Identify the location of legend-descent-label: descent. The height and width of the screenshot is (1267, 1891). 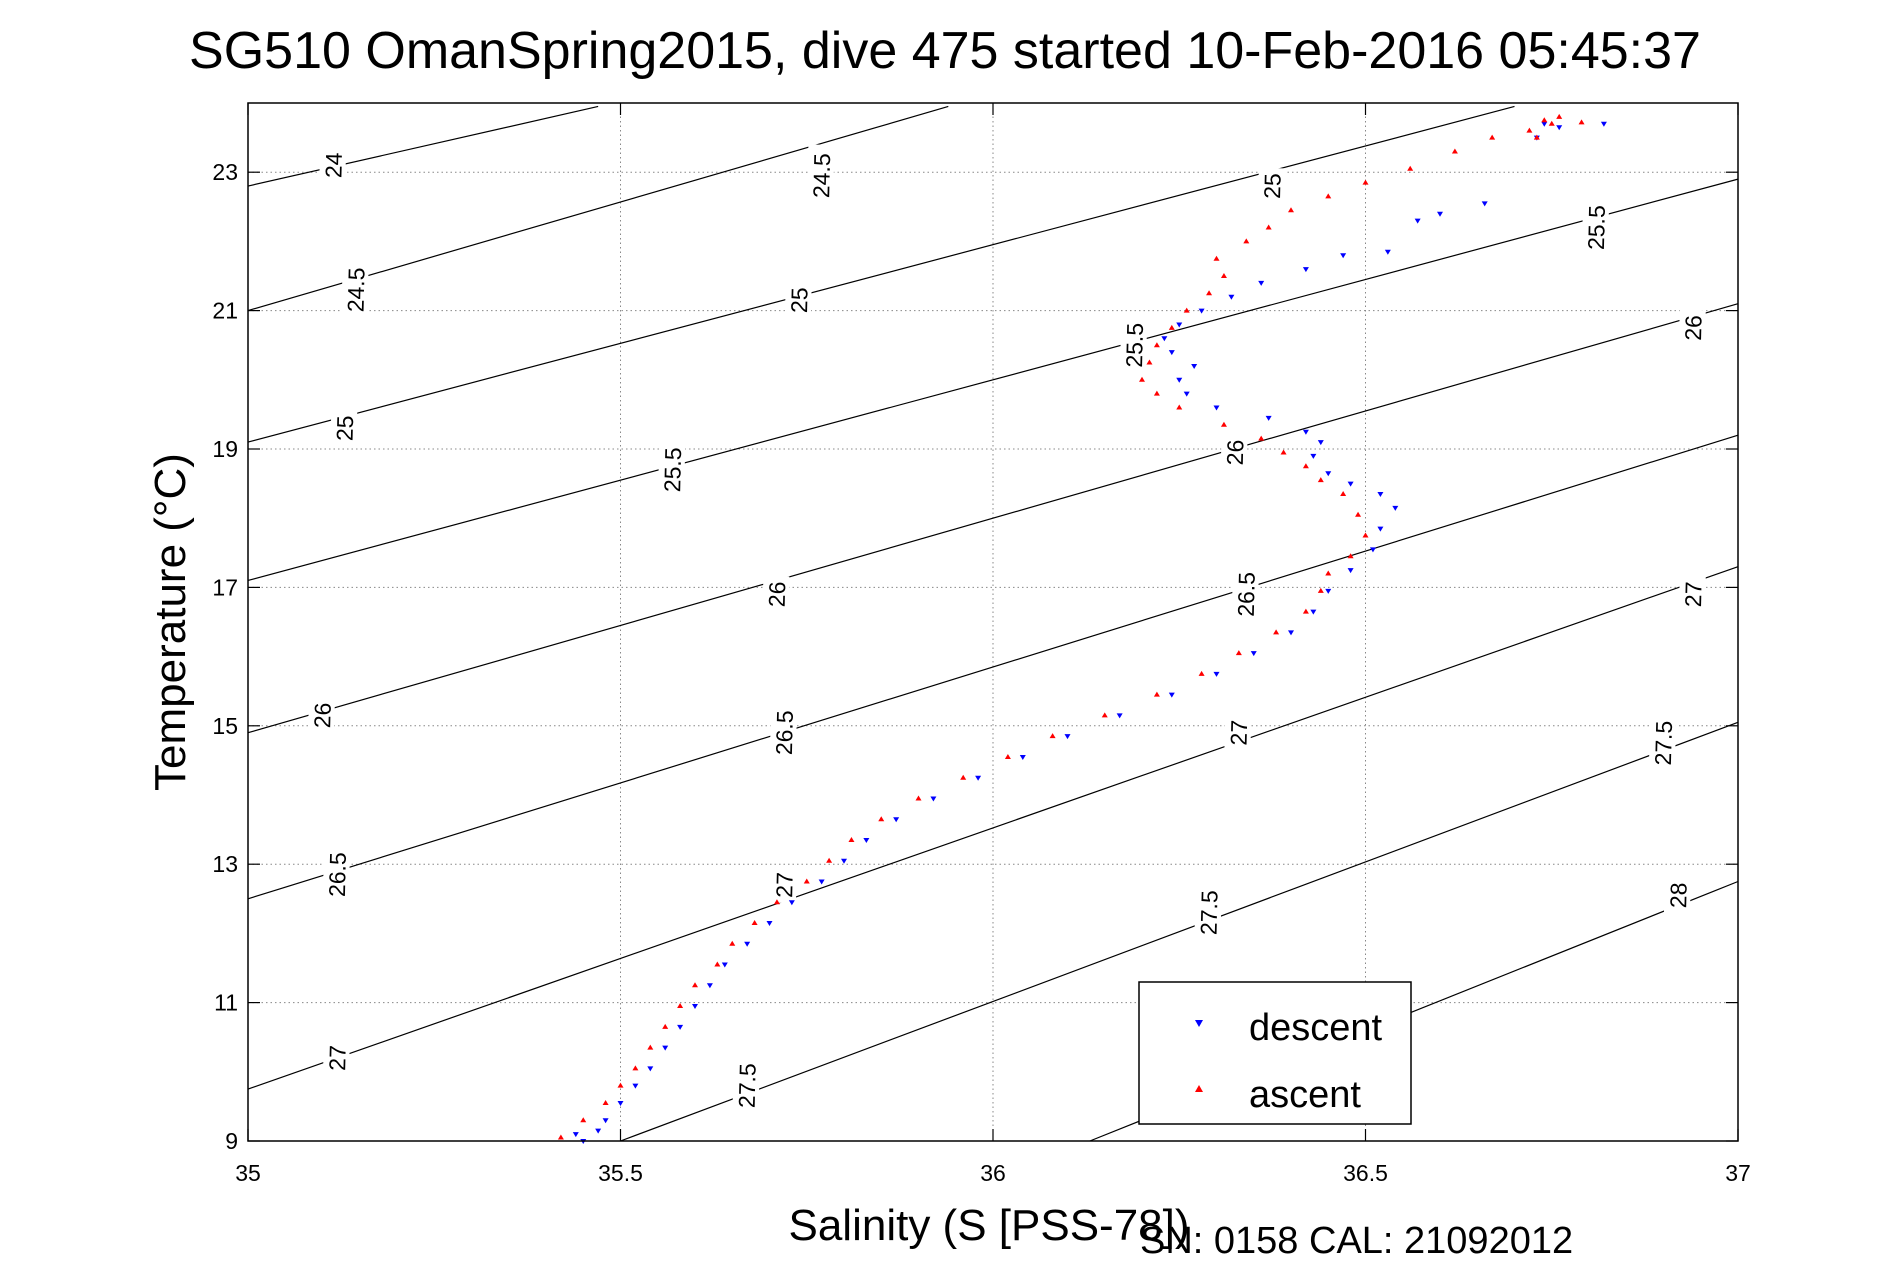
(1316, 1028).